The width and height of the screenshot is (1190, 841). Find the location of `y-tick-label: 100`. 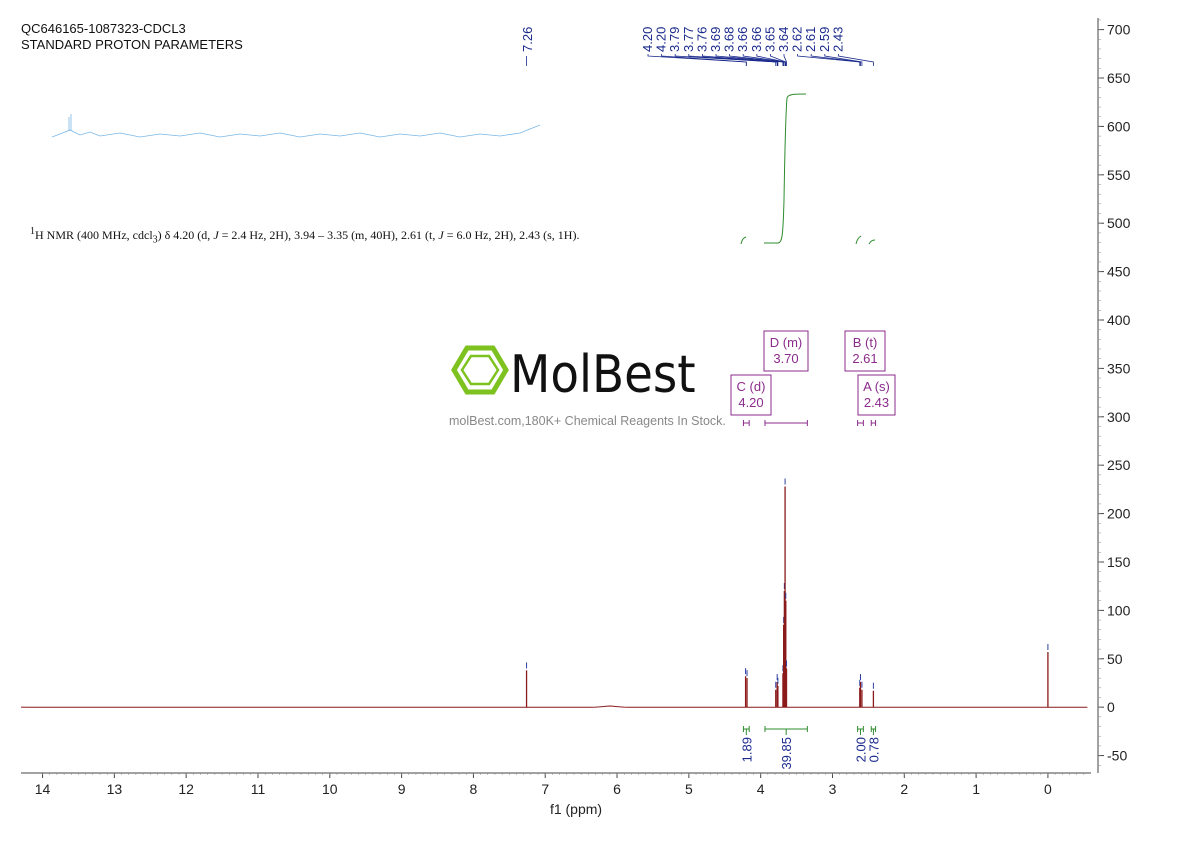

y-tick-label: 100 is located at coordinates (1119, 610).